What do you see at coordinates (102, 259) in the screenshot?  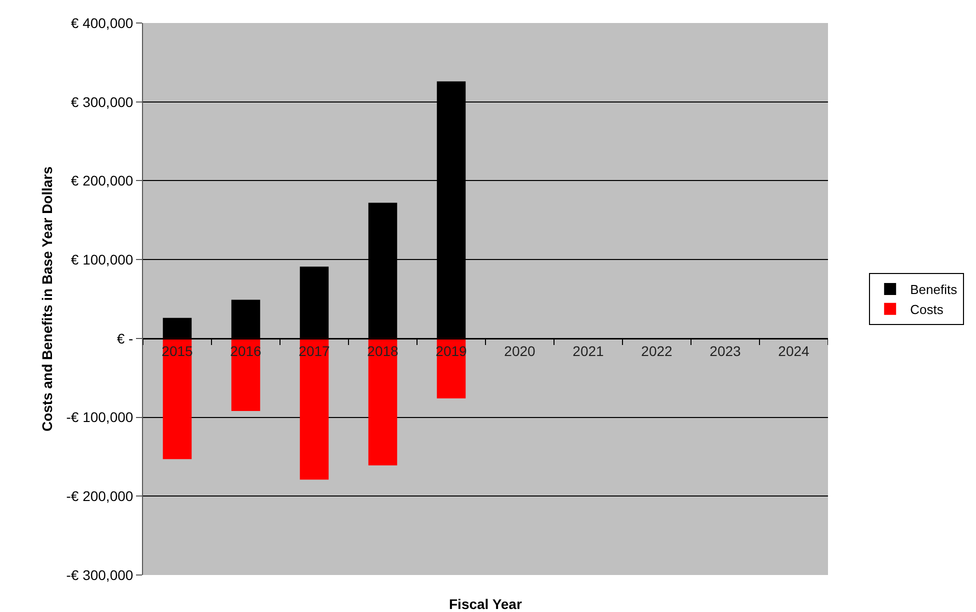 I see `y-tick-label: € 100,000` at bounding box center [102, 259].